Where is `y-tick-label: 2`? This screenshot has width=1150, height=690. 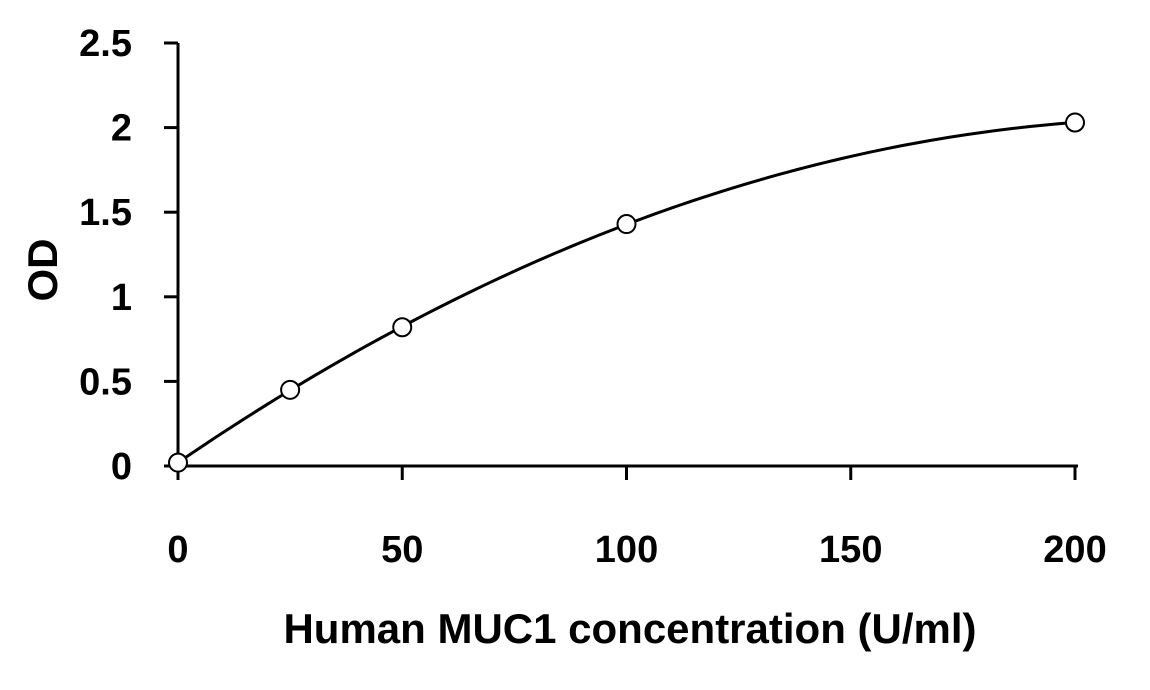 y-tick-label: 2 is located at coordinates (121, 129).